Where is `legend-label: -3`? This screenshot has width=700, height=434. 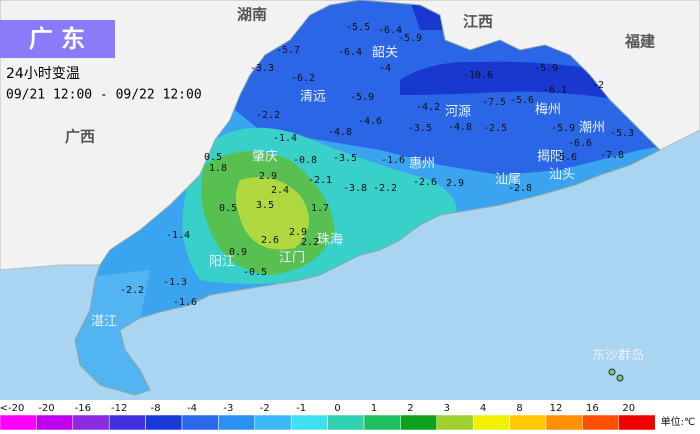
legend-label: -3 is located at coordinates (228, 408).